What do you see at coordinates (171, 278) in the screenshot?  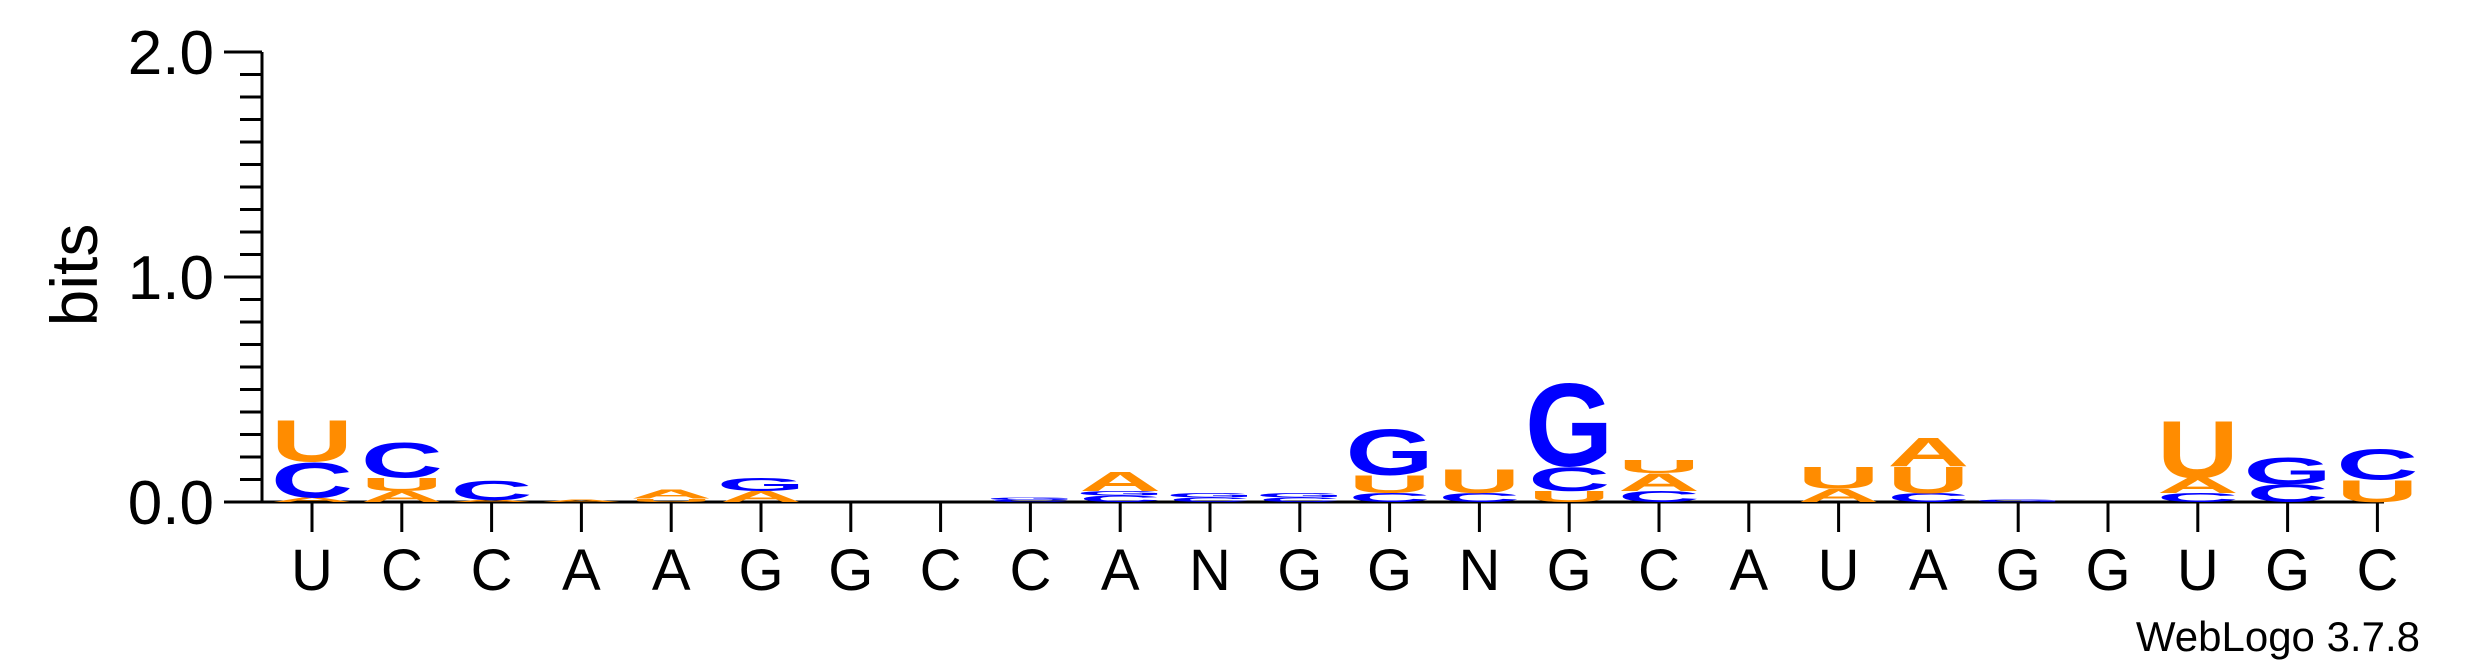 I see `y-tick-label: 1.0` at bounding box center [171, 278].